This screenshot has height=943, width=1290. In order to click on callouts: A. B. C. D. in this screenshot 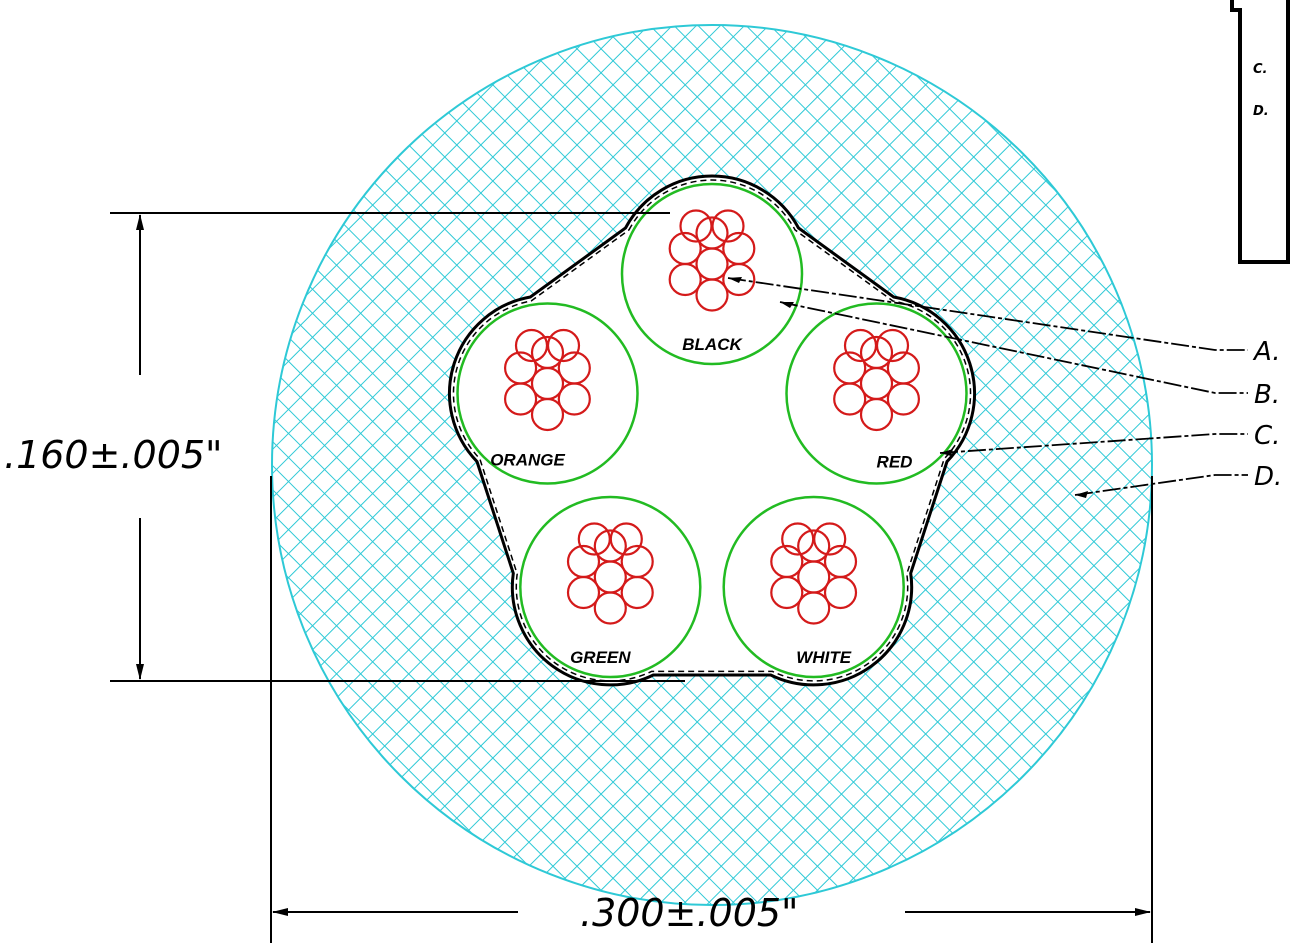, I will do `click(1004, 387)`.